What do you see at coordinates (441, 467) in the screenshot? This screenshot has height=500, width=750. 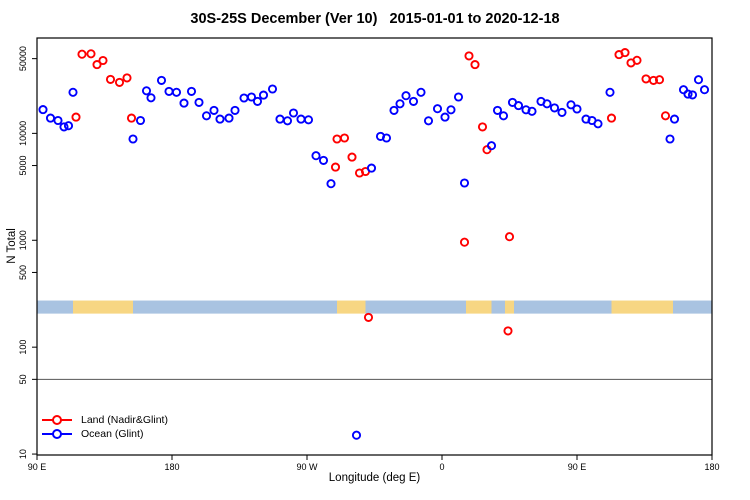 I see `x-tick-label: 0` at bounding box center [441, 467].